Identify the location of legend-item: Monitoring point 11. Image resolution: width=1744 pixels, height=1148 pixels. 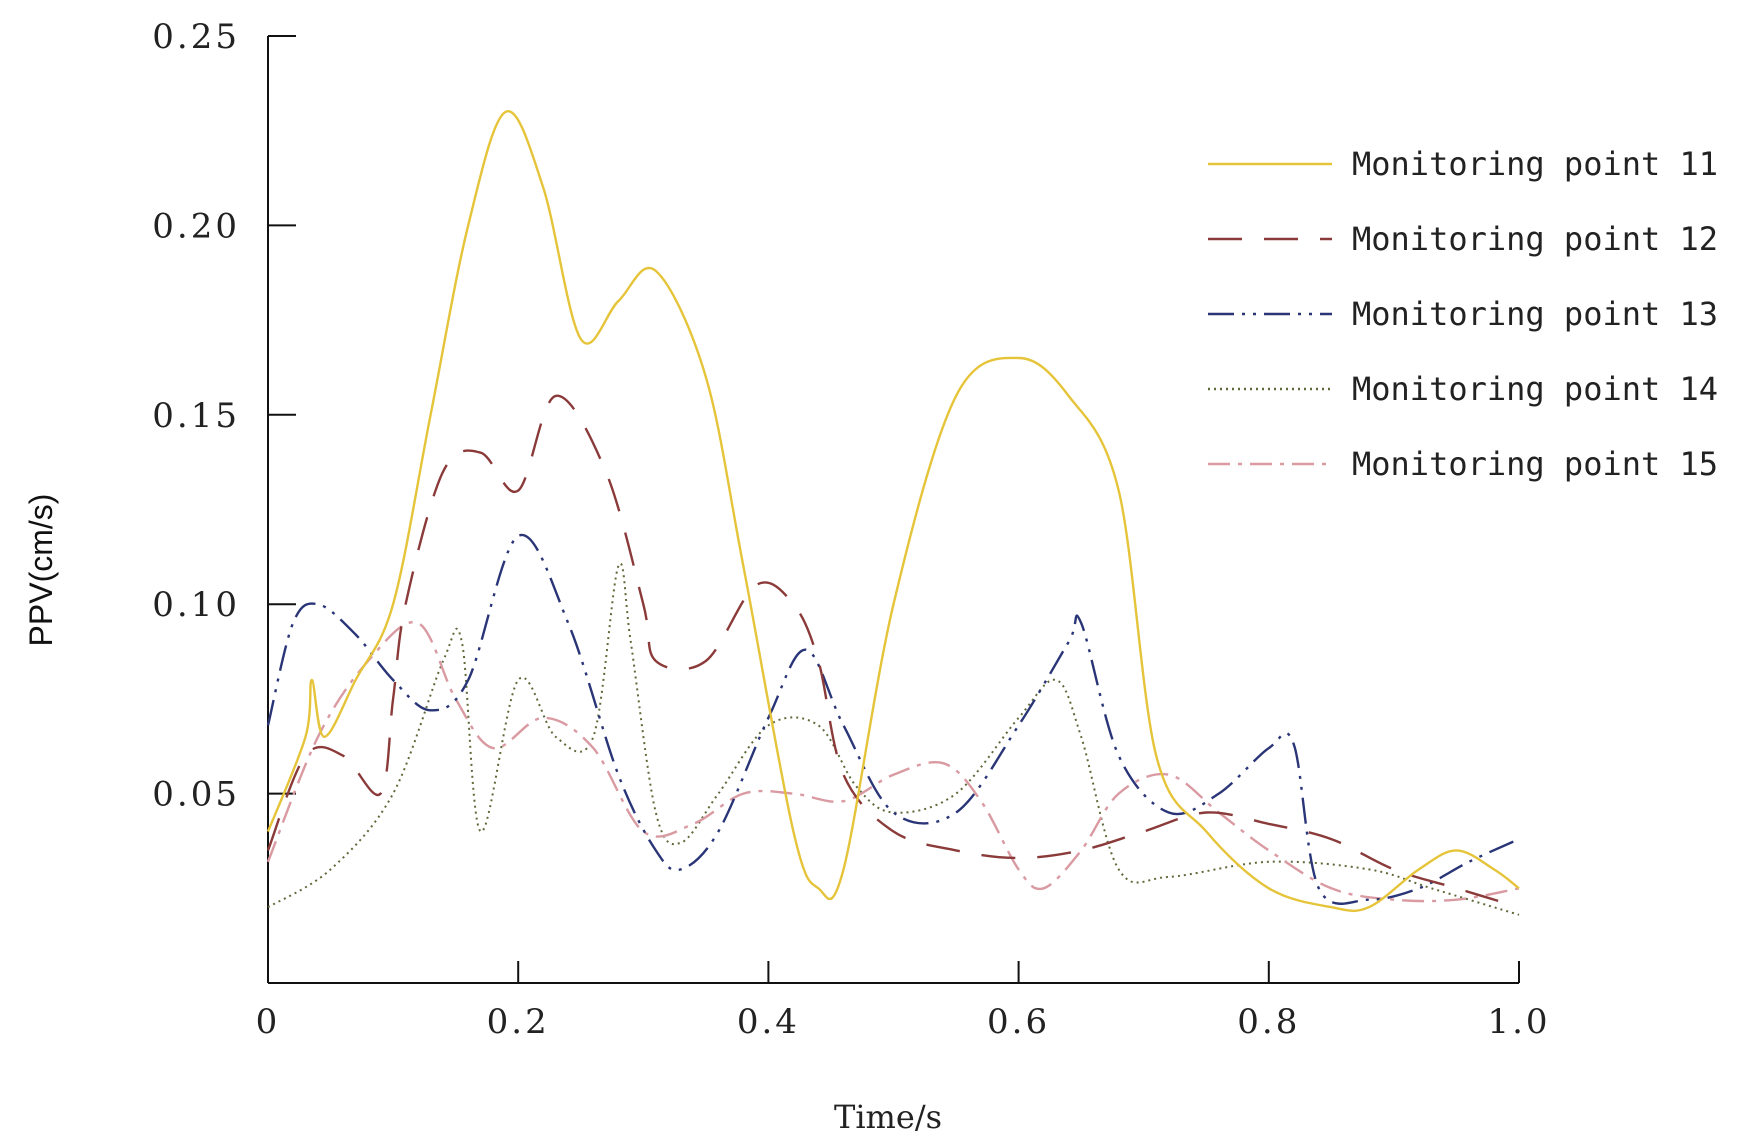
(1463, 164).